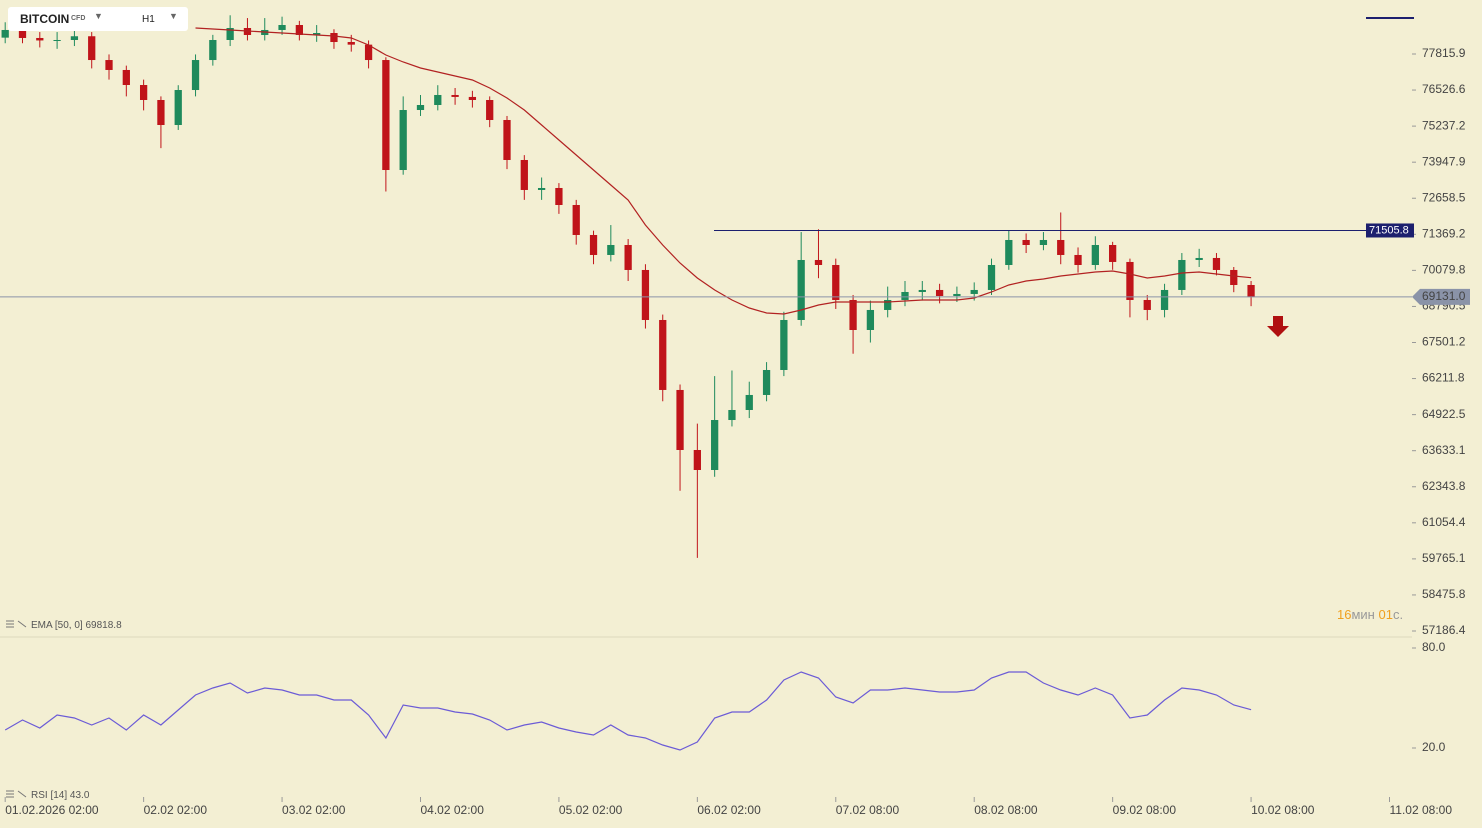 The width and height of the screenshot is (1482, 828). Describe the element at coordinates (1421, 810) in the screenshot. I see `x-tick-label: 11.02 08:00` at that location.